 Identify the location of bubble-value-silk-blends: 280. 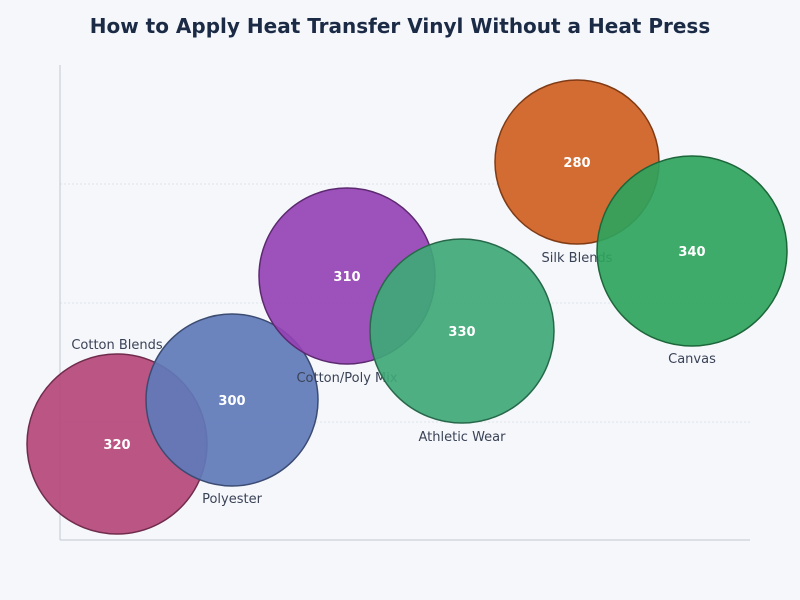
(576, 163).